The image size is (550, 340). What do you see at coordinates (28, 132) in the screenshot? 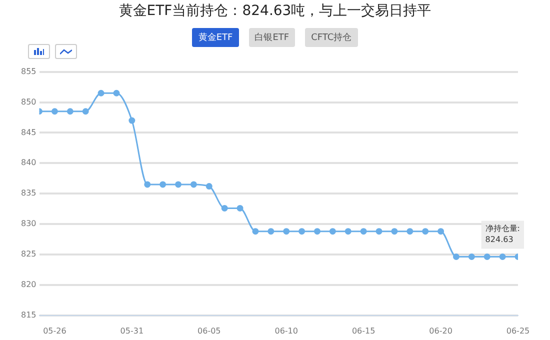
I see `y-tick-label: 845` at bounding box center [28, 132].